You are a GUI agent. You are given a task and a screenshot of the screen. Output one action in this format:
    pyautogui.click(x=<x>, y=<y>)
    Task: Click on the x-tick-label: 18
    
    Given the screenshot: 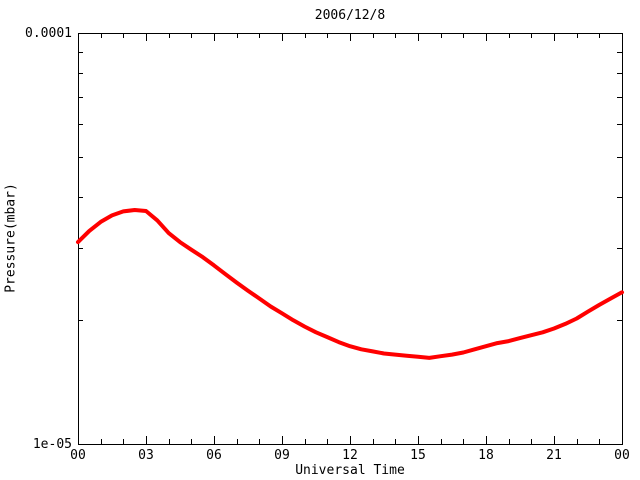 What is the action you would take?
    pyautogui.click(x=486, y=455)
    